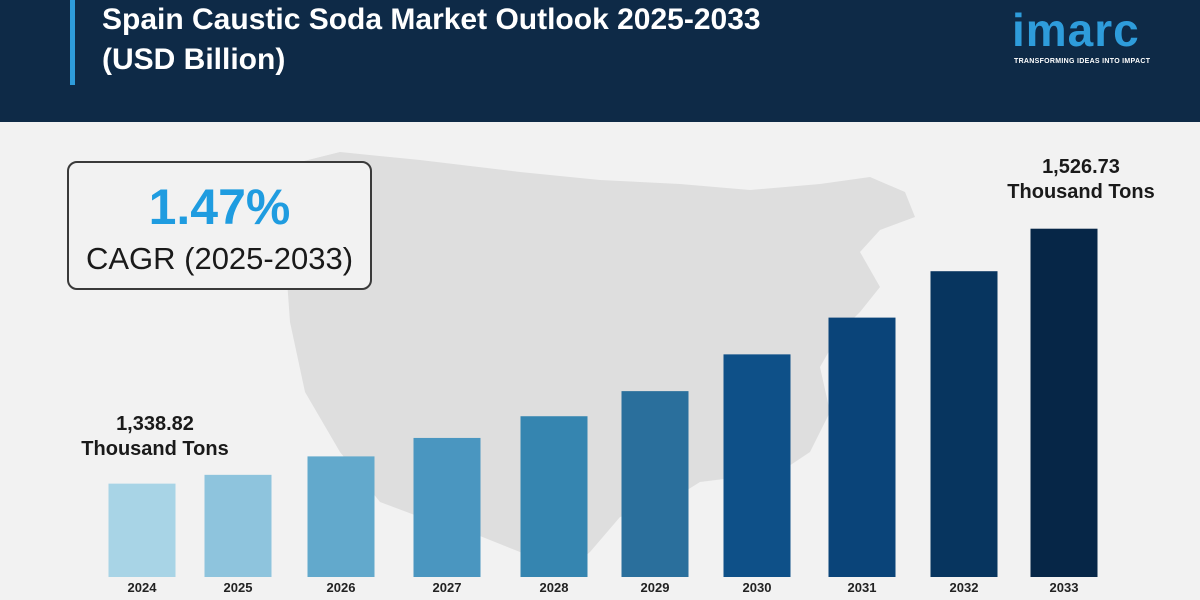 The width and height of the screenshot is (1200, 600). I want to click on bar-2030, so click(757, 465).